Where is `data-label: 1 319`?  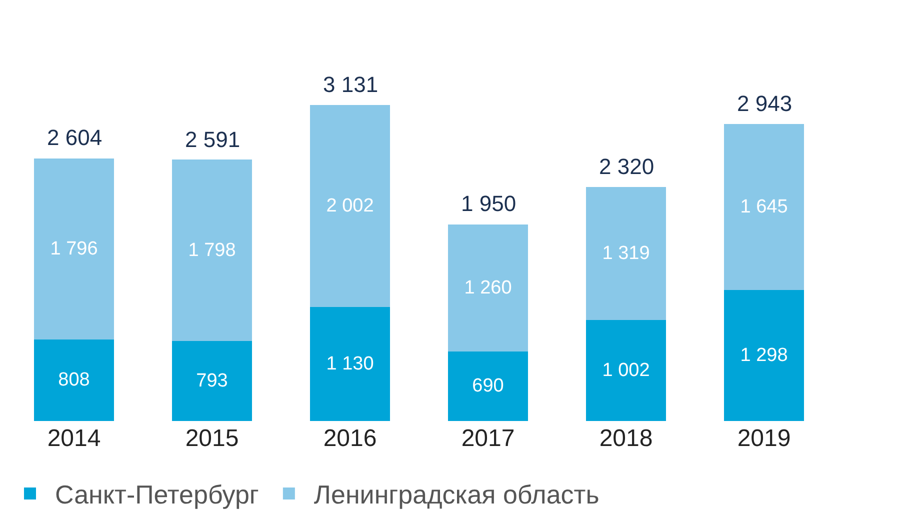
data-label: 1 319 is located at coordinates (626, 253).